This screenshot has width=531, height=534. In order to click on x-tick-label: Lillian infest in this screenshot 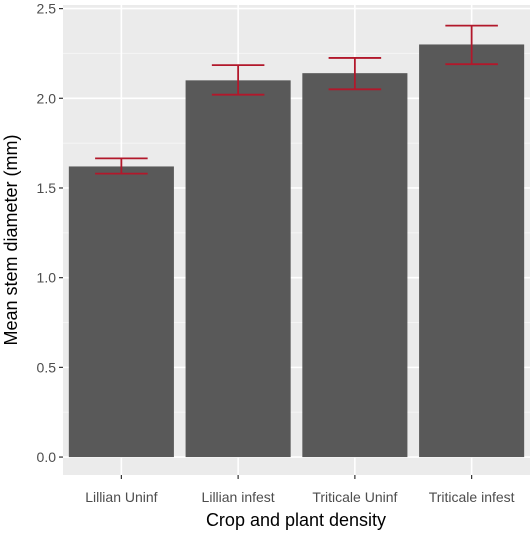, I will do `click(238, 497)`.